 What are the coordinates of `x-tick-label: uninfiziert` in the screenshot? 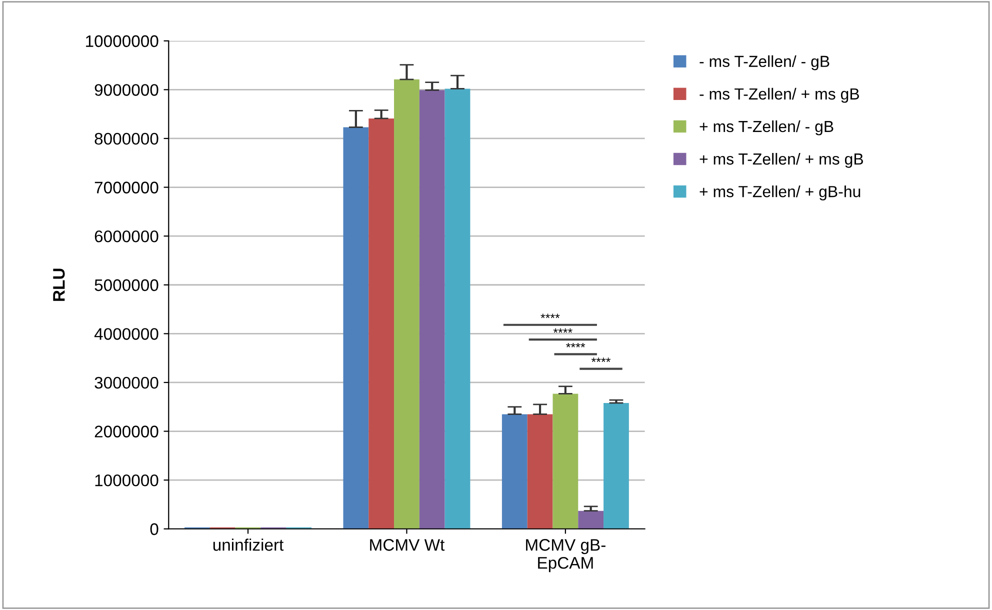 It's located at (248, 544).